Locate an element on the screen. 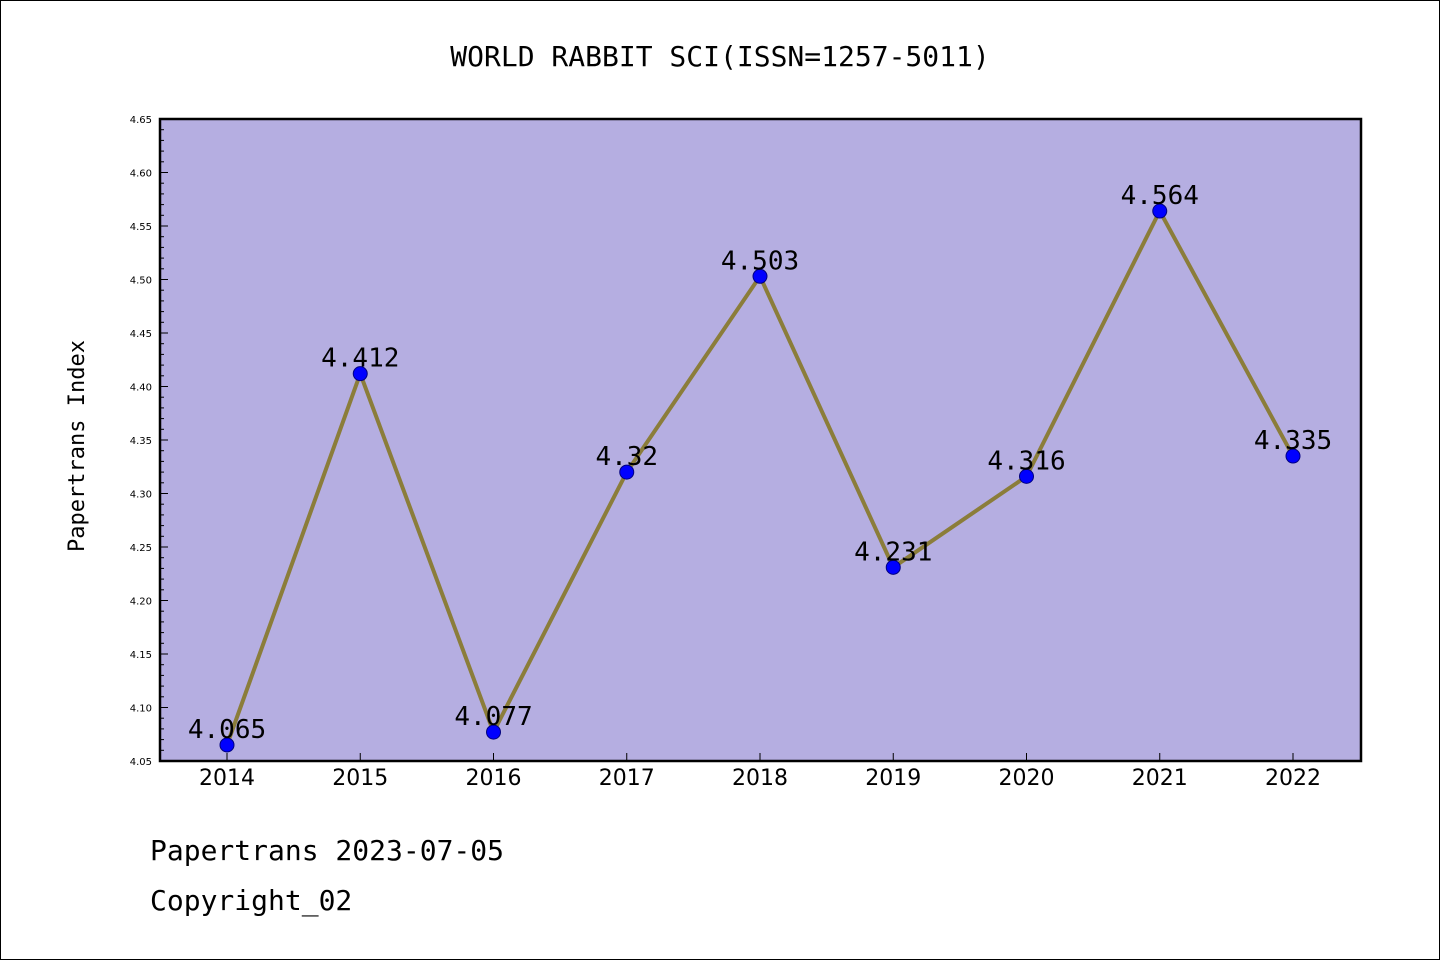  y-tick-label: 4.30 is located at coordinates (141, 495).